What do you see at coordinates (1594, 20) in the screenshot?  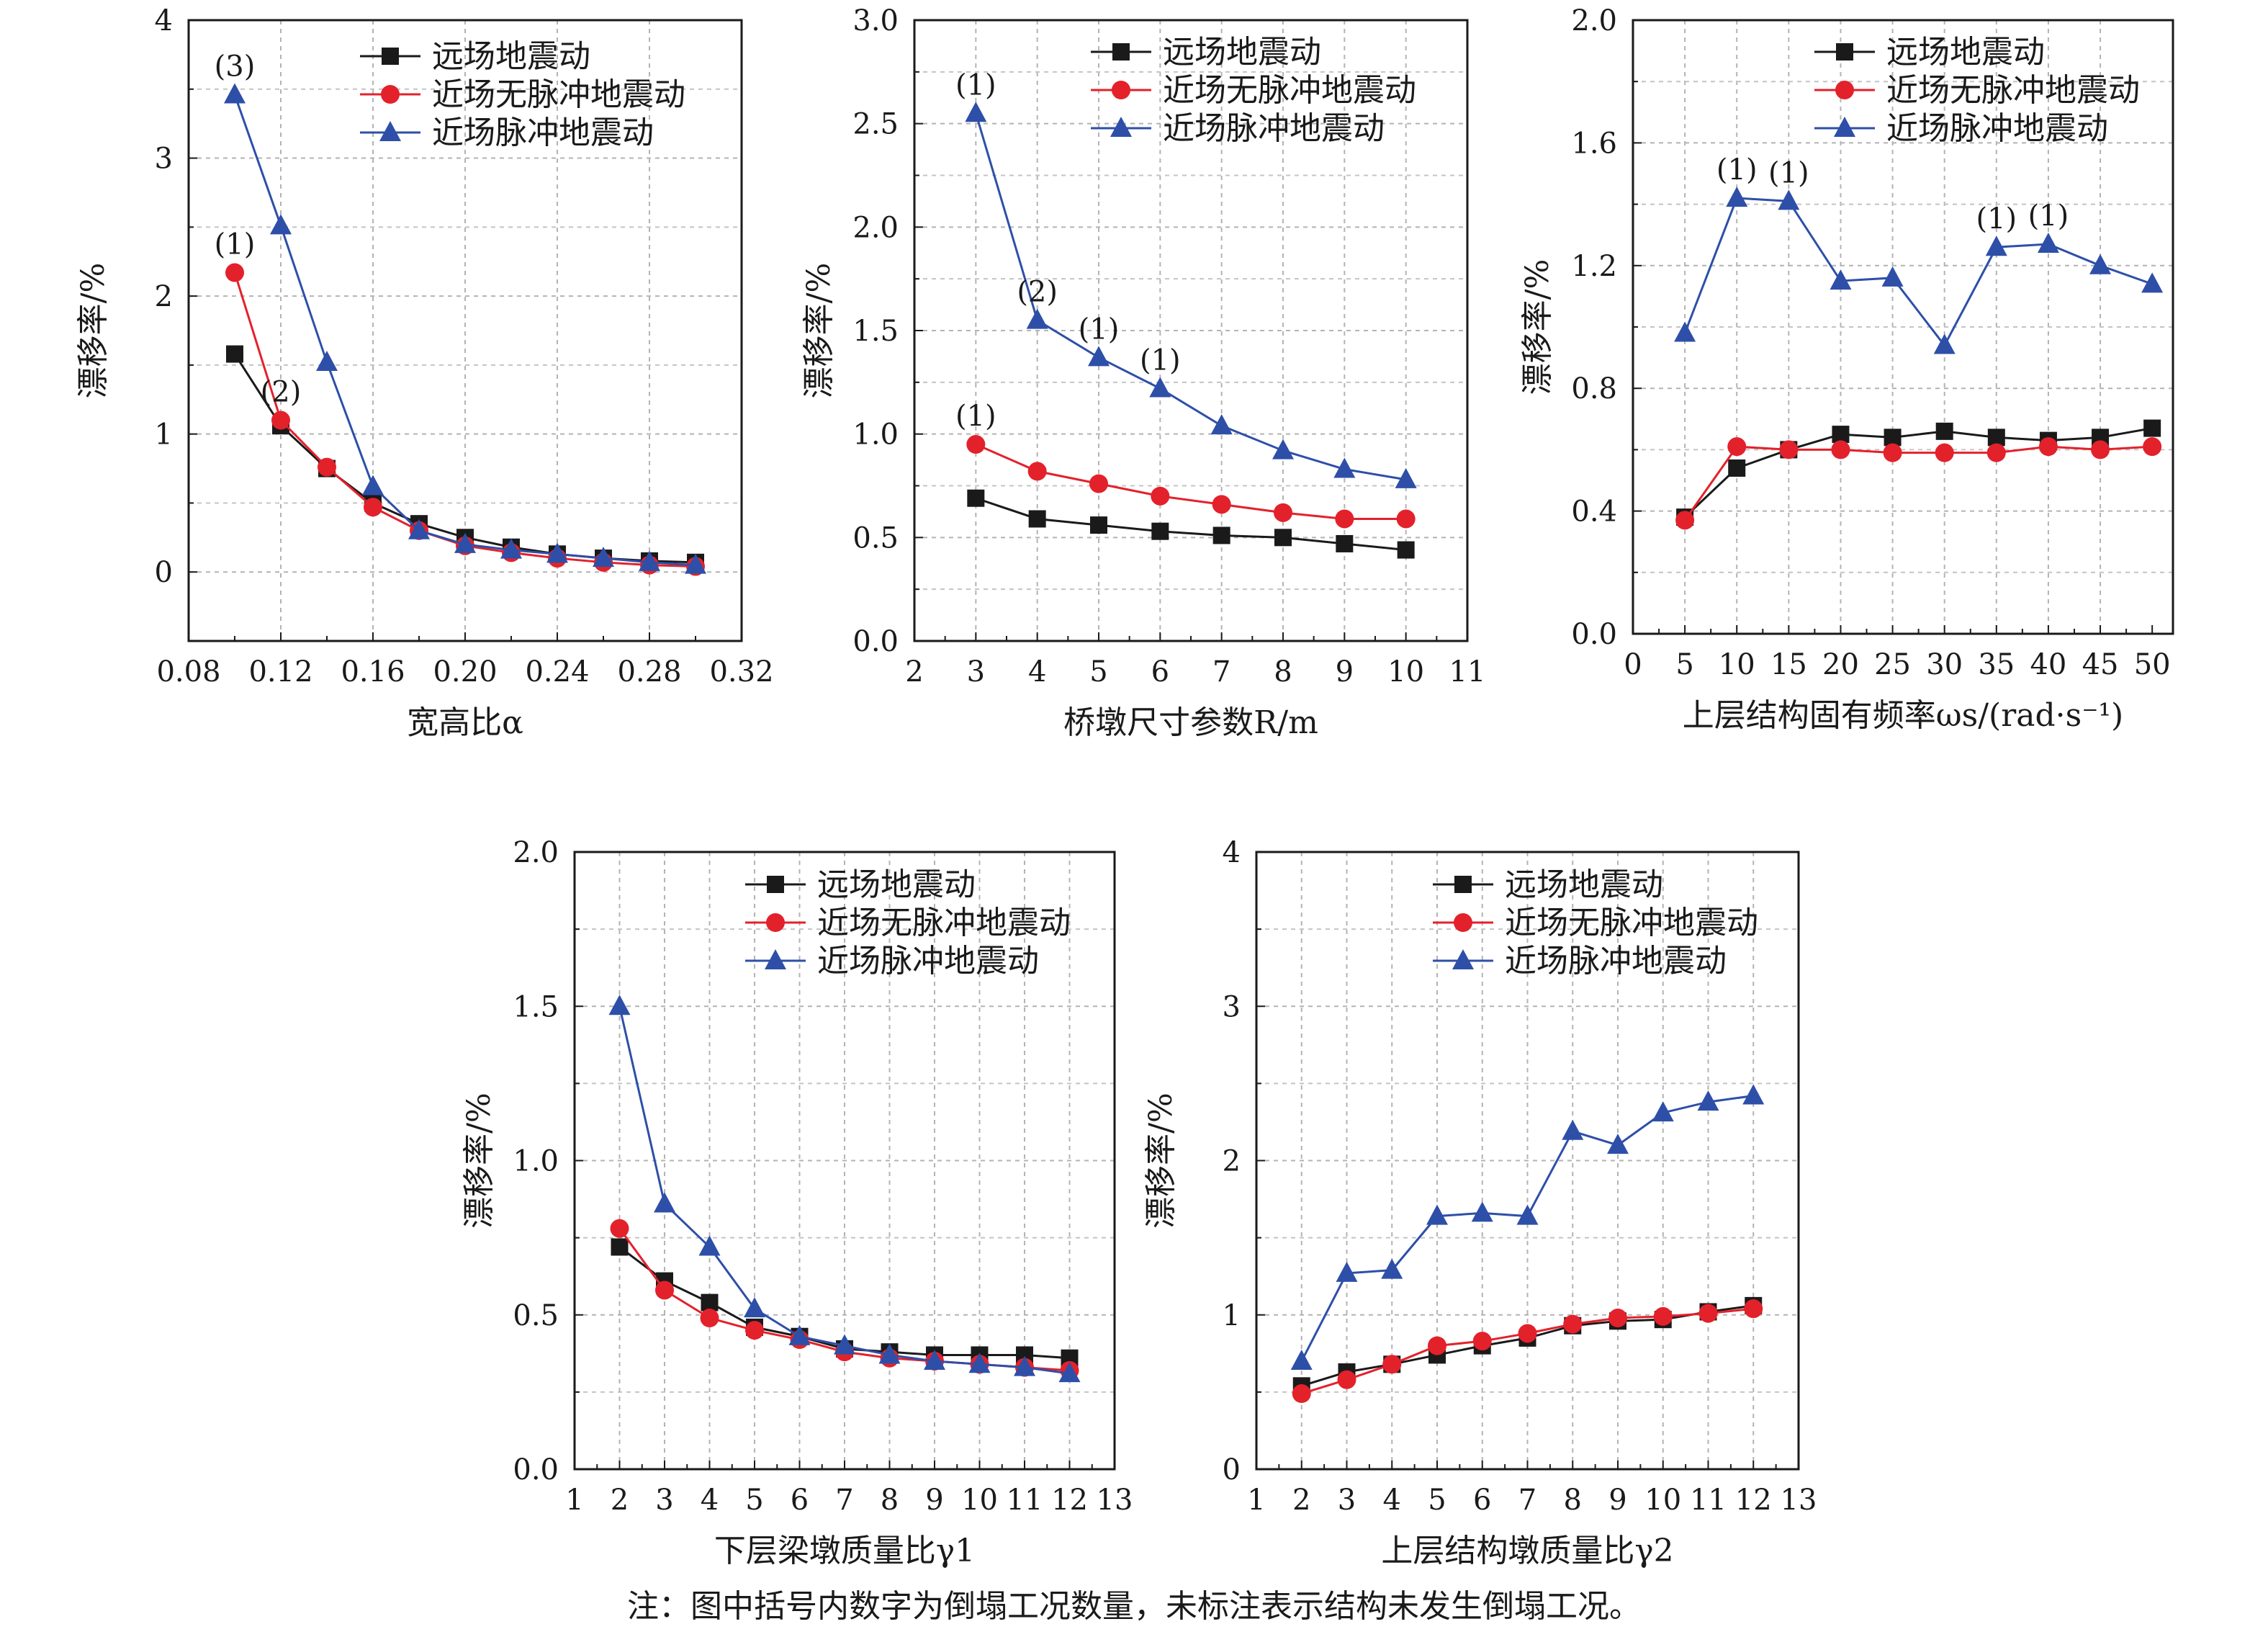 I see `y-tick-label: 2.0` at bounding box center [1594, 20].